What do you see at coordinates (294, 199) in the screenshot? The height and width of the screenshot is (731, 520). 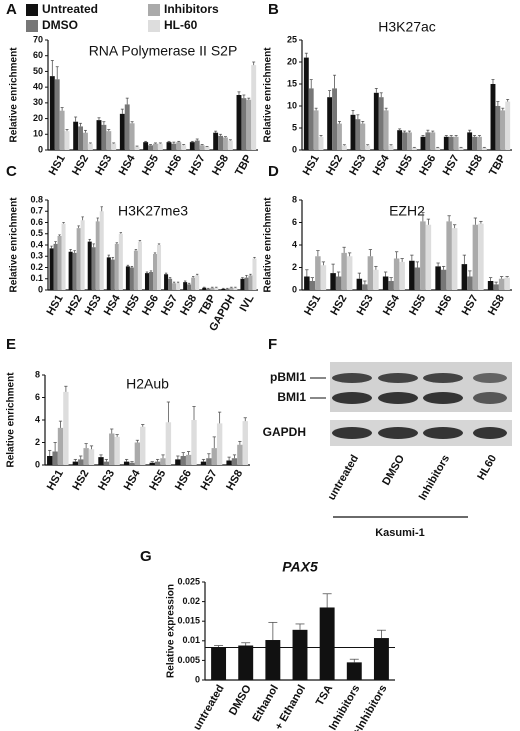 I see `y-tick-label: 8` at bounding box center [294, 199].